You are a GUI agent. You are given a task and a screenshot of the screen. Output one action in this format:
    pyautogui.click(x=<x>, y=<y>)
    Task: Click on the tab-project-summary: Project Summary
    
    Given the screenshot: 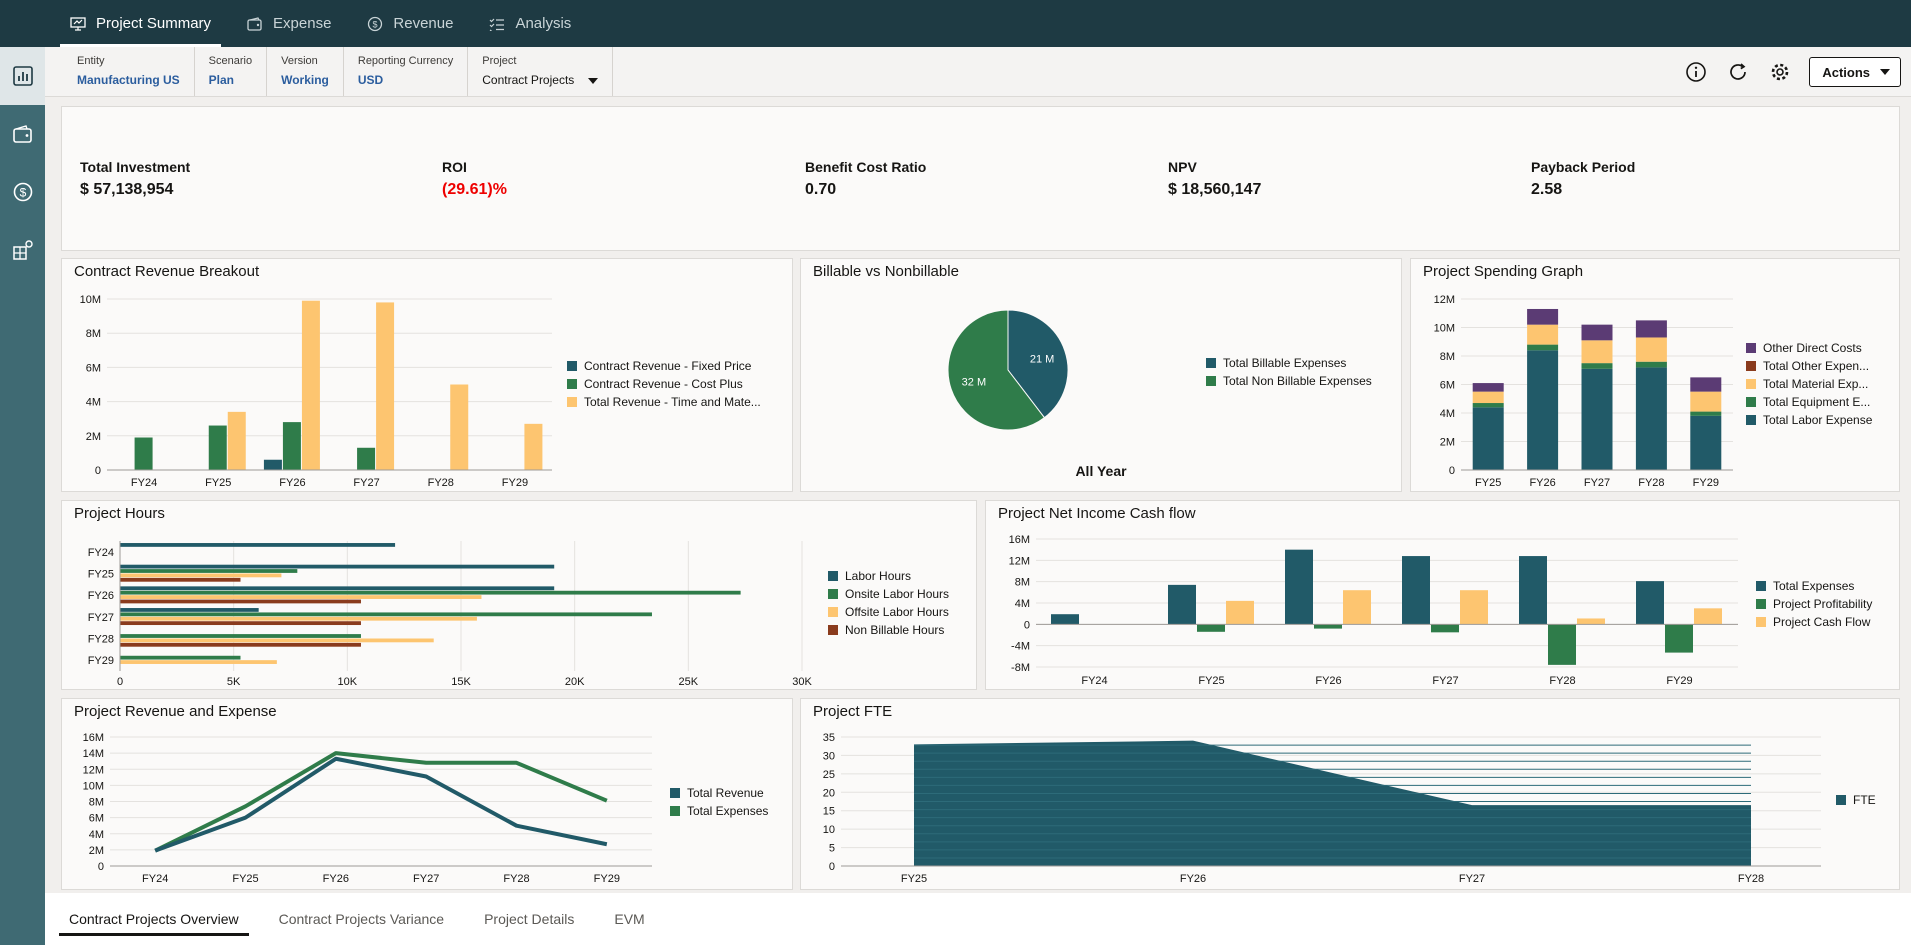 What is the action you would take?
    pyautogui.click(x=140, y=23)
    